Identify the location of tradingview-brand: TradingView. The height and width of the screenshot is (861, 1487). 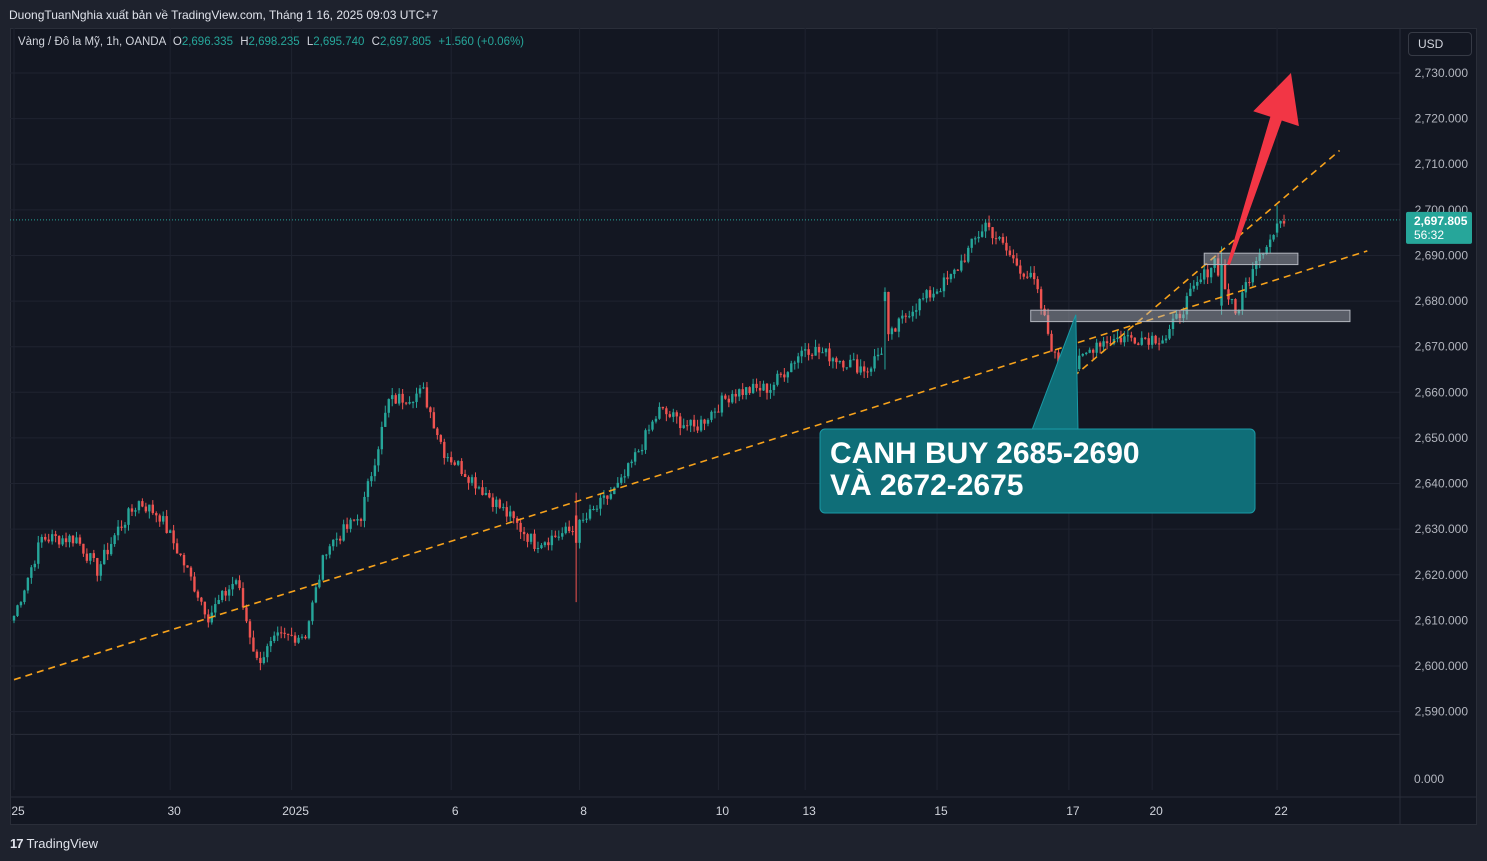
(62, 843).